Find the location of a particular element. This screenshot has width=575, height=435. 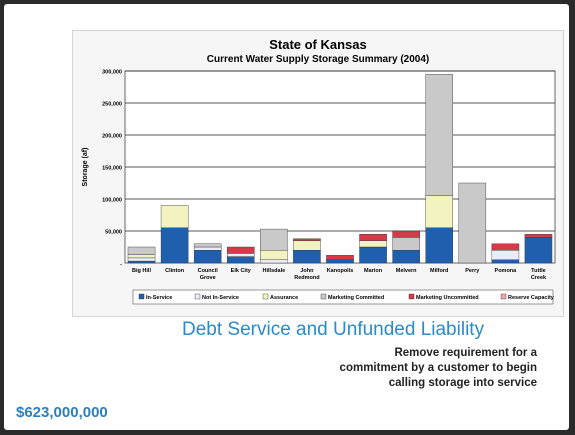

x-tick-label: Grove is located at coordinates (208, 278).